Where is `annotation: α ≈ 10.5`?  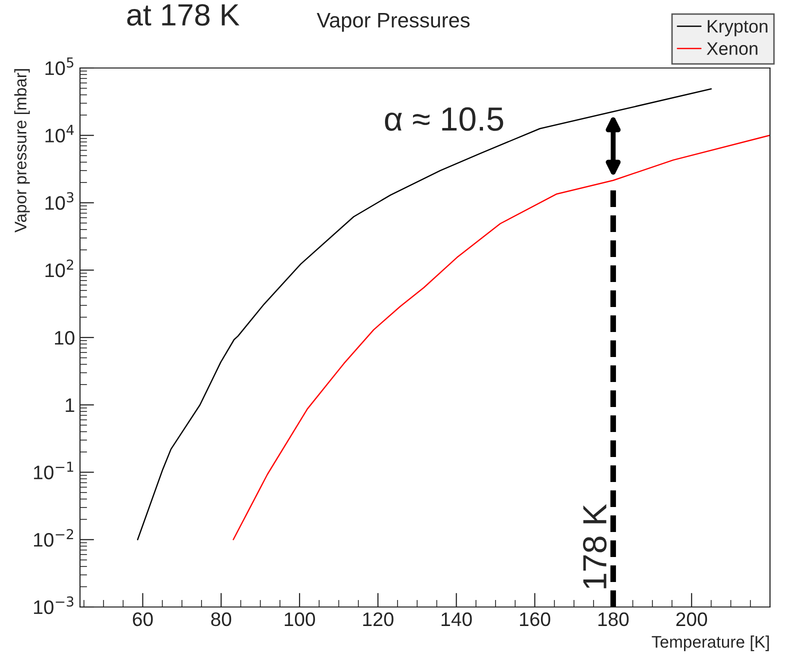
annotation: α ≈ 10.5 is located at coordinates (444, 119).